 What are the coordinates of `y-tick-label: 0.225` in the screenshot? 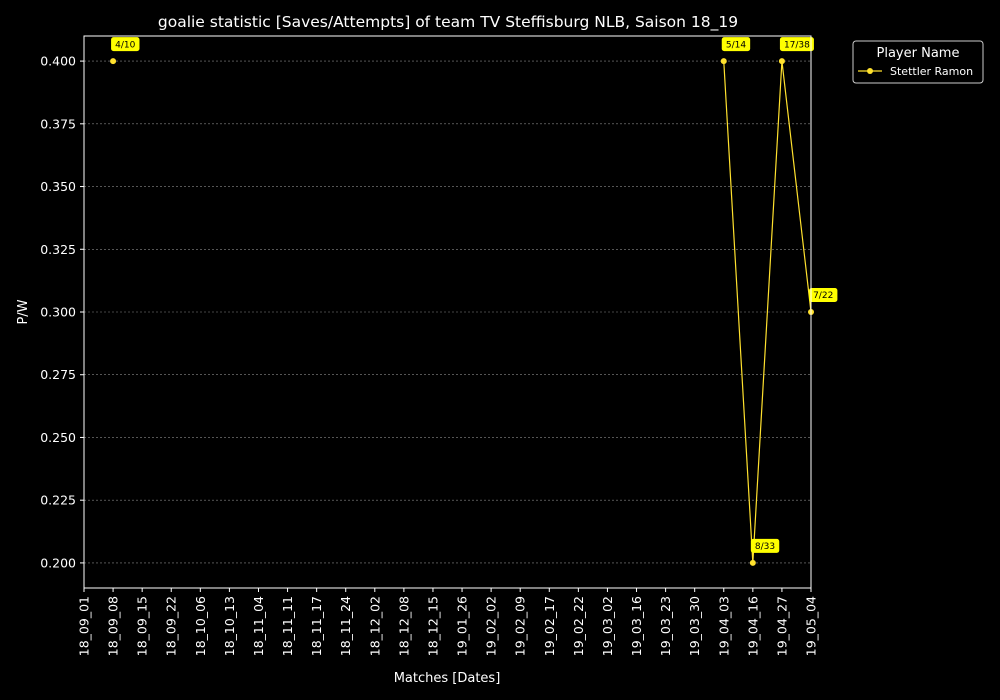 It's located at (58, 500).